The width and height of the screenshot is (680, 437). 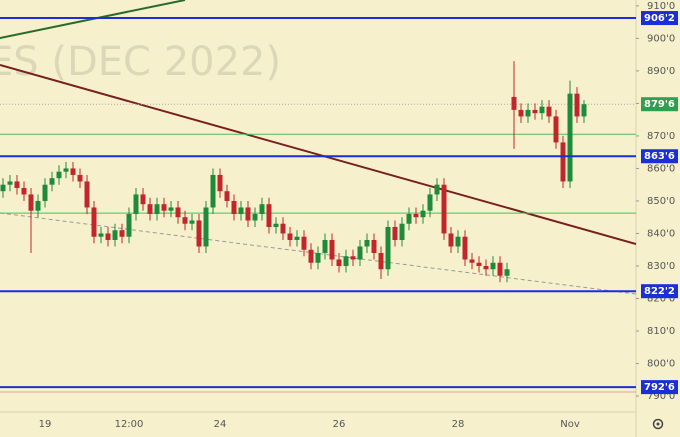 I want to click on settings-icon, so click(x=658, y=424).